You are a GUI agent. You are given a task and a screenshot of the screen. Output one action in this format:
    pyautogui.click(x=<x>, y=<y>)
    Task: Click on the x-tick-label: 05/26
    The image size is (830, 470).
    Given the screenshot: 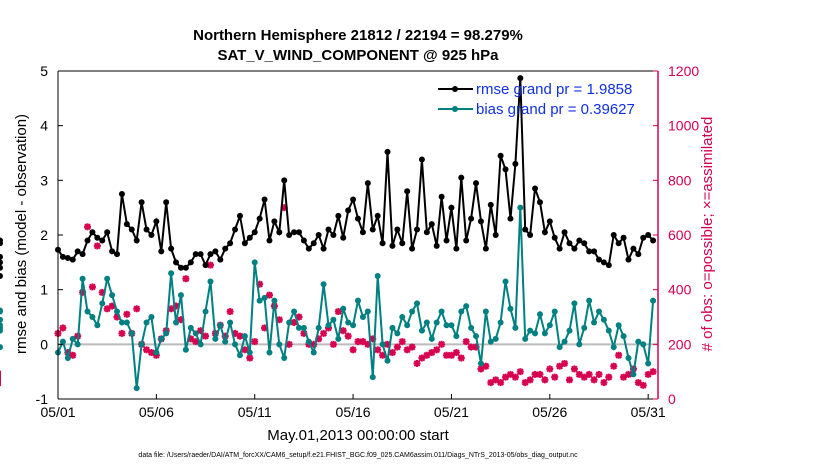 What is the action you would take?
    pyautogui.click(x=549, y=412)
    